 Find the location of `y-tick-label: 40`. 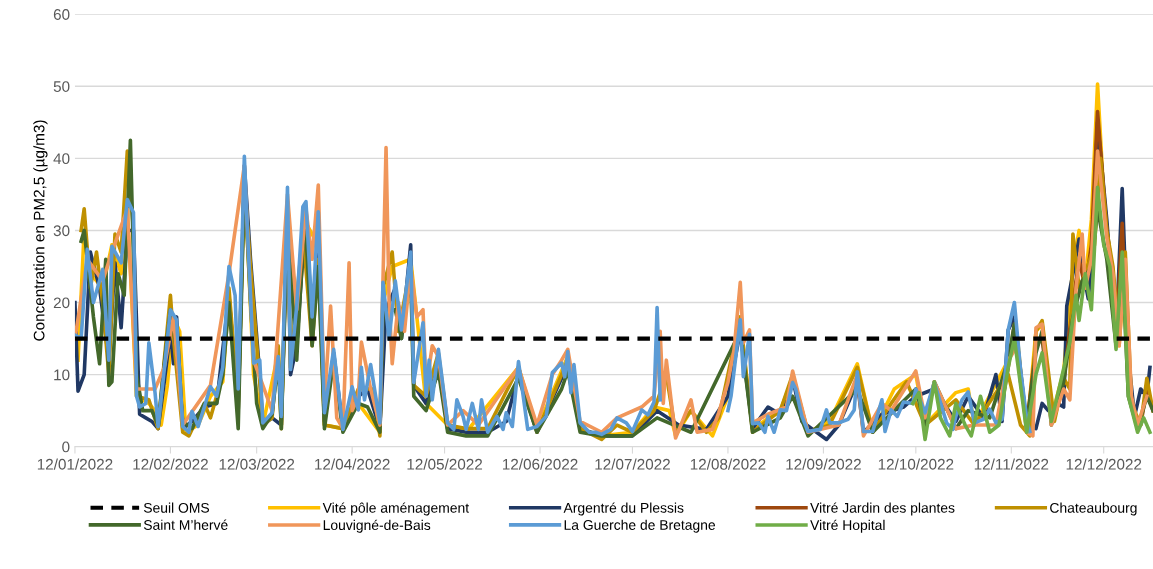

y-tick-label: 40 is located at coordinates (61, 159).